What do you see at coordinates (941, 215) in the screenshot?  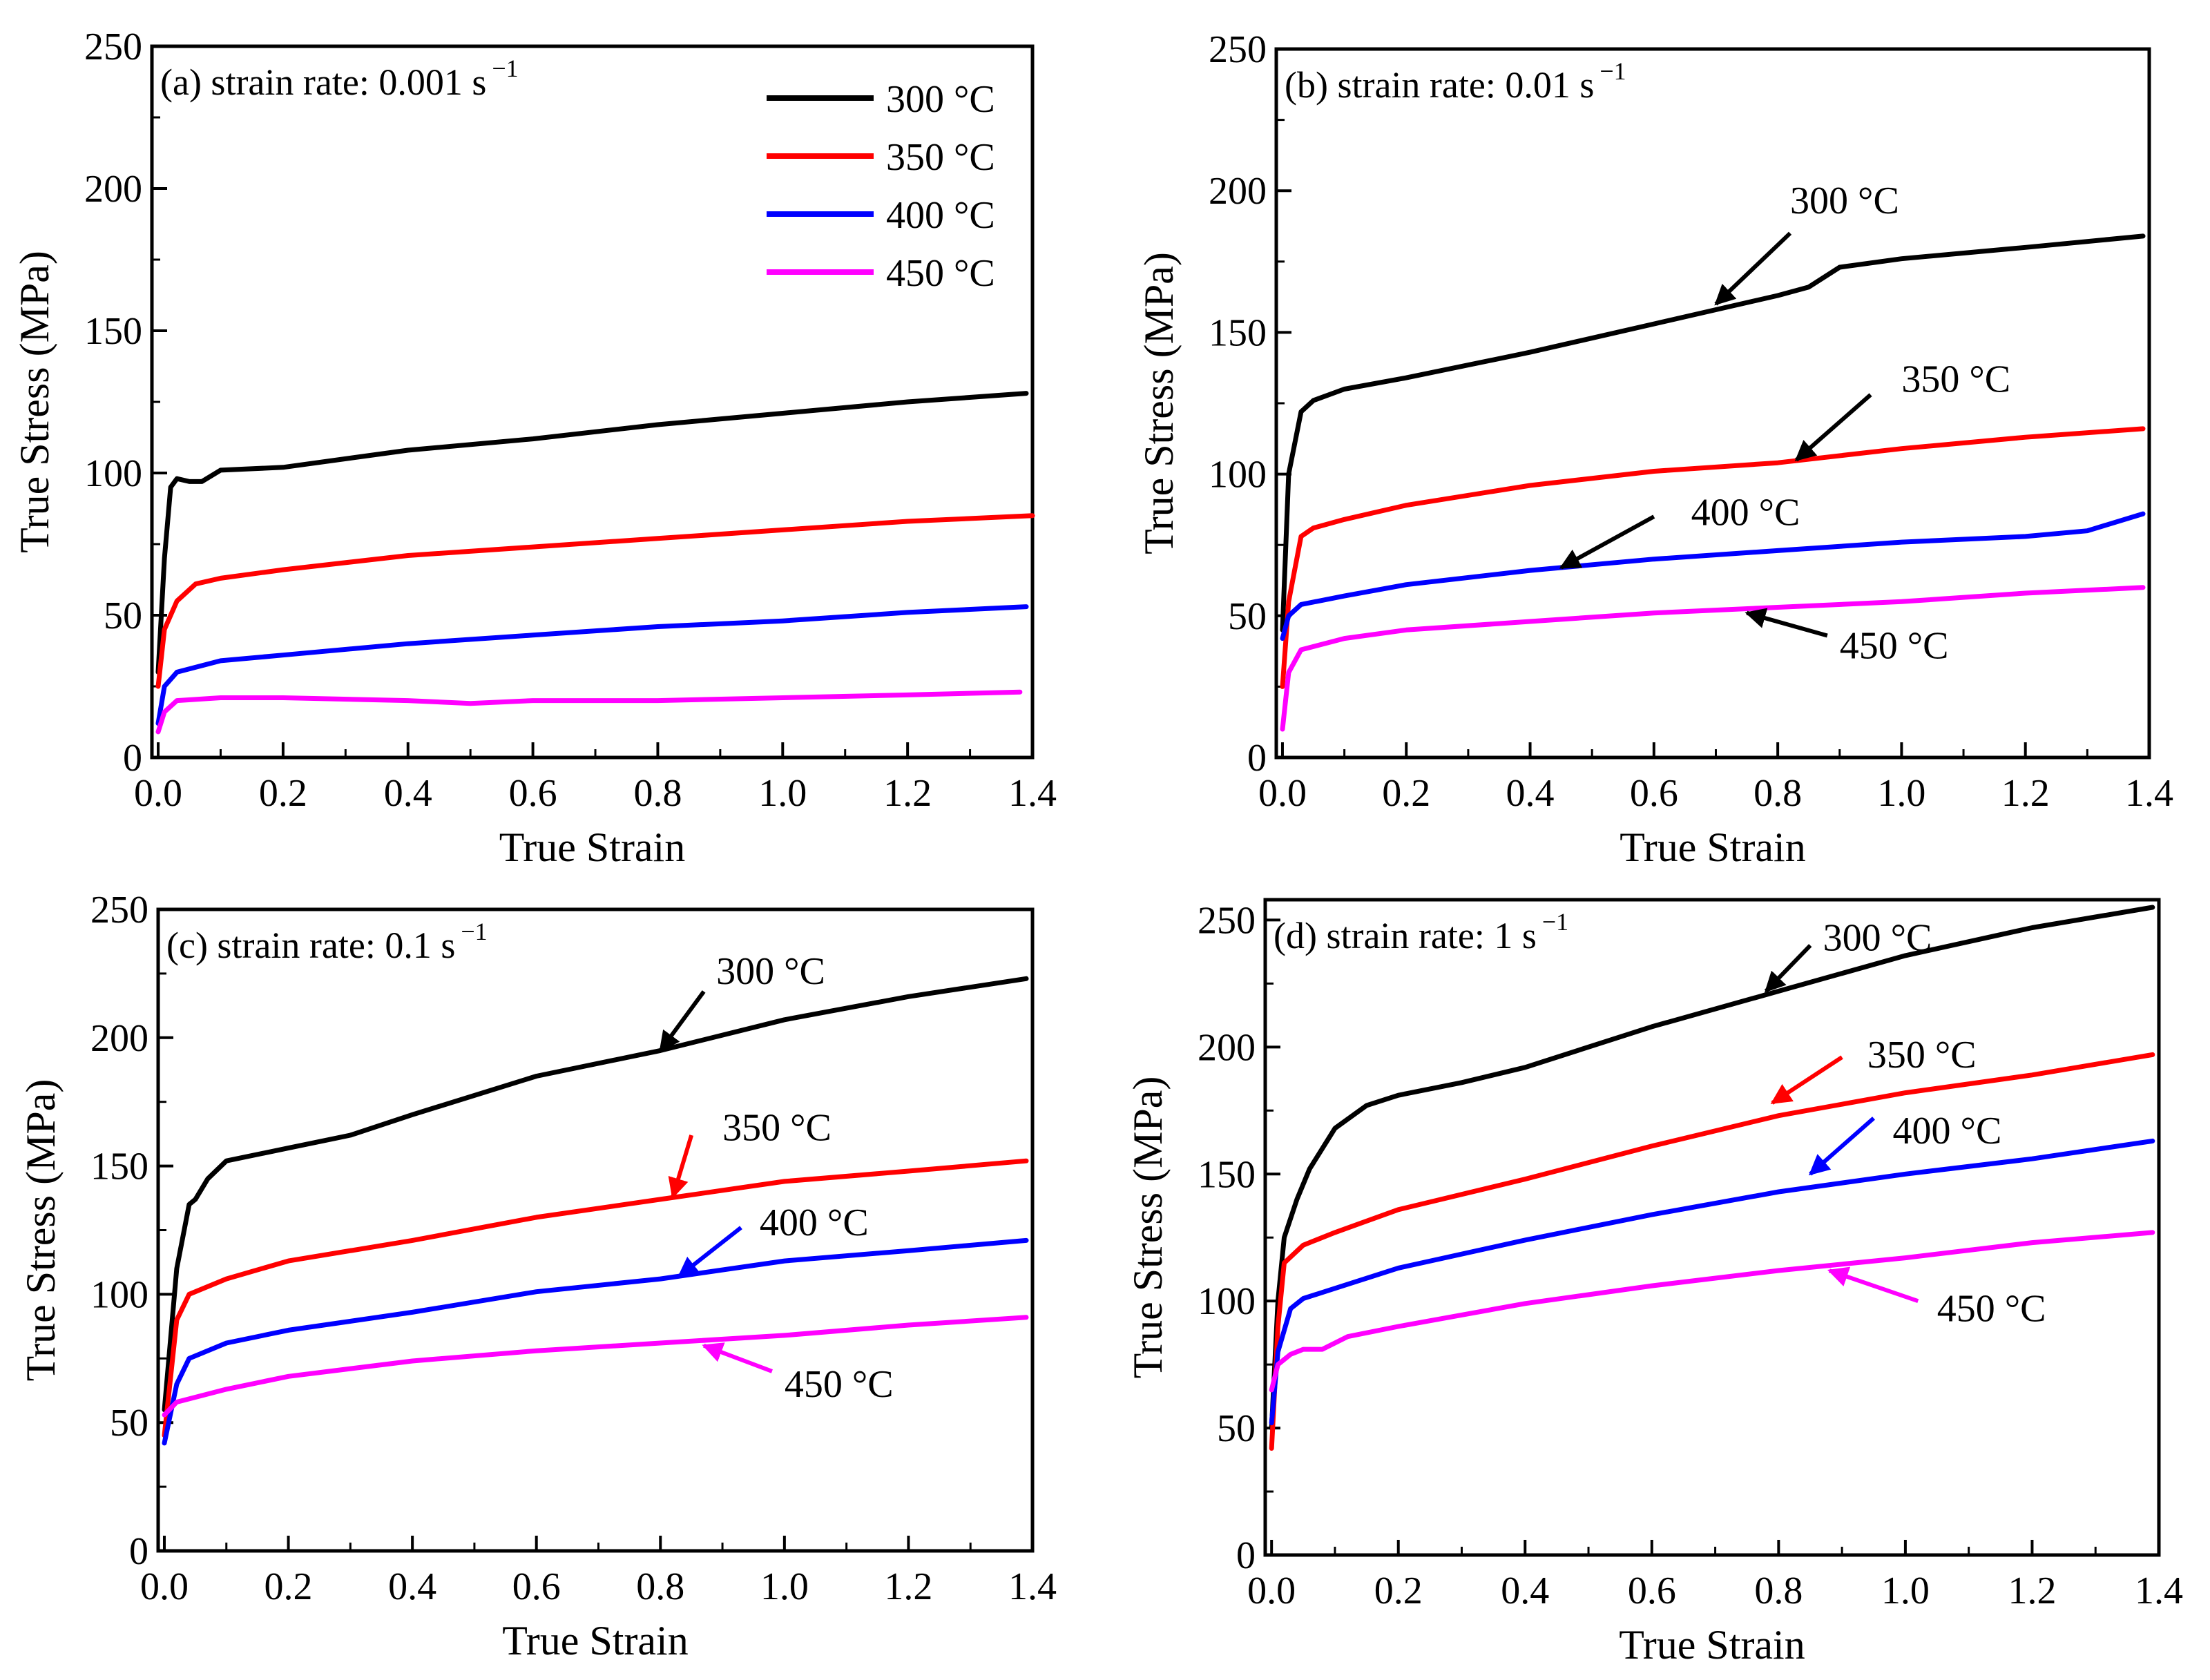 I see `legend-label: 400 °C` at bounding box center [941, 215].